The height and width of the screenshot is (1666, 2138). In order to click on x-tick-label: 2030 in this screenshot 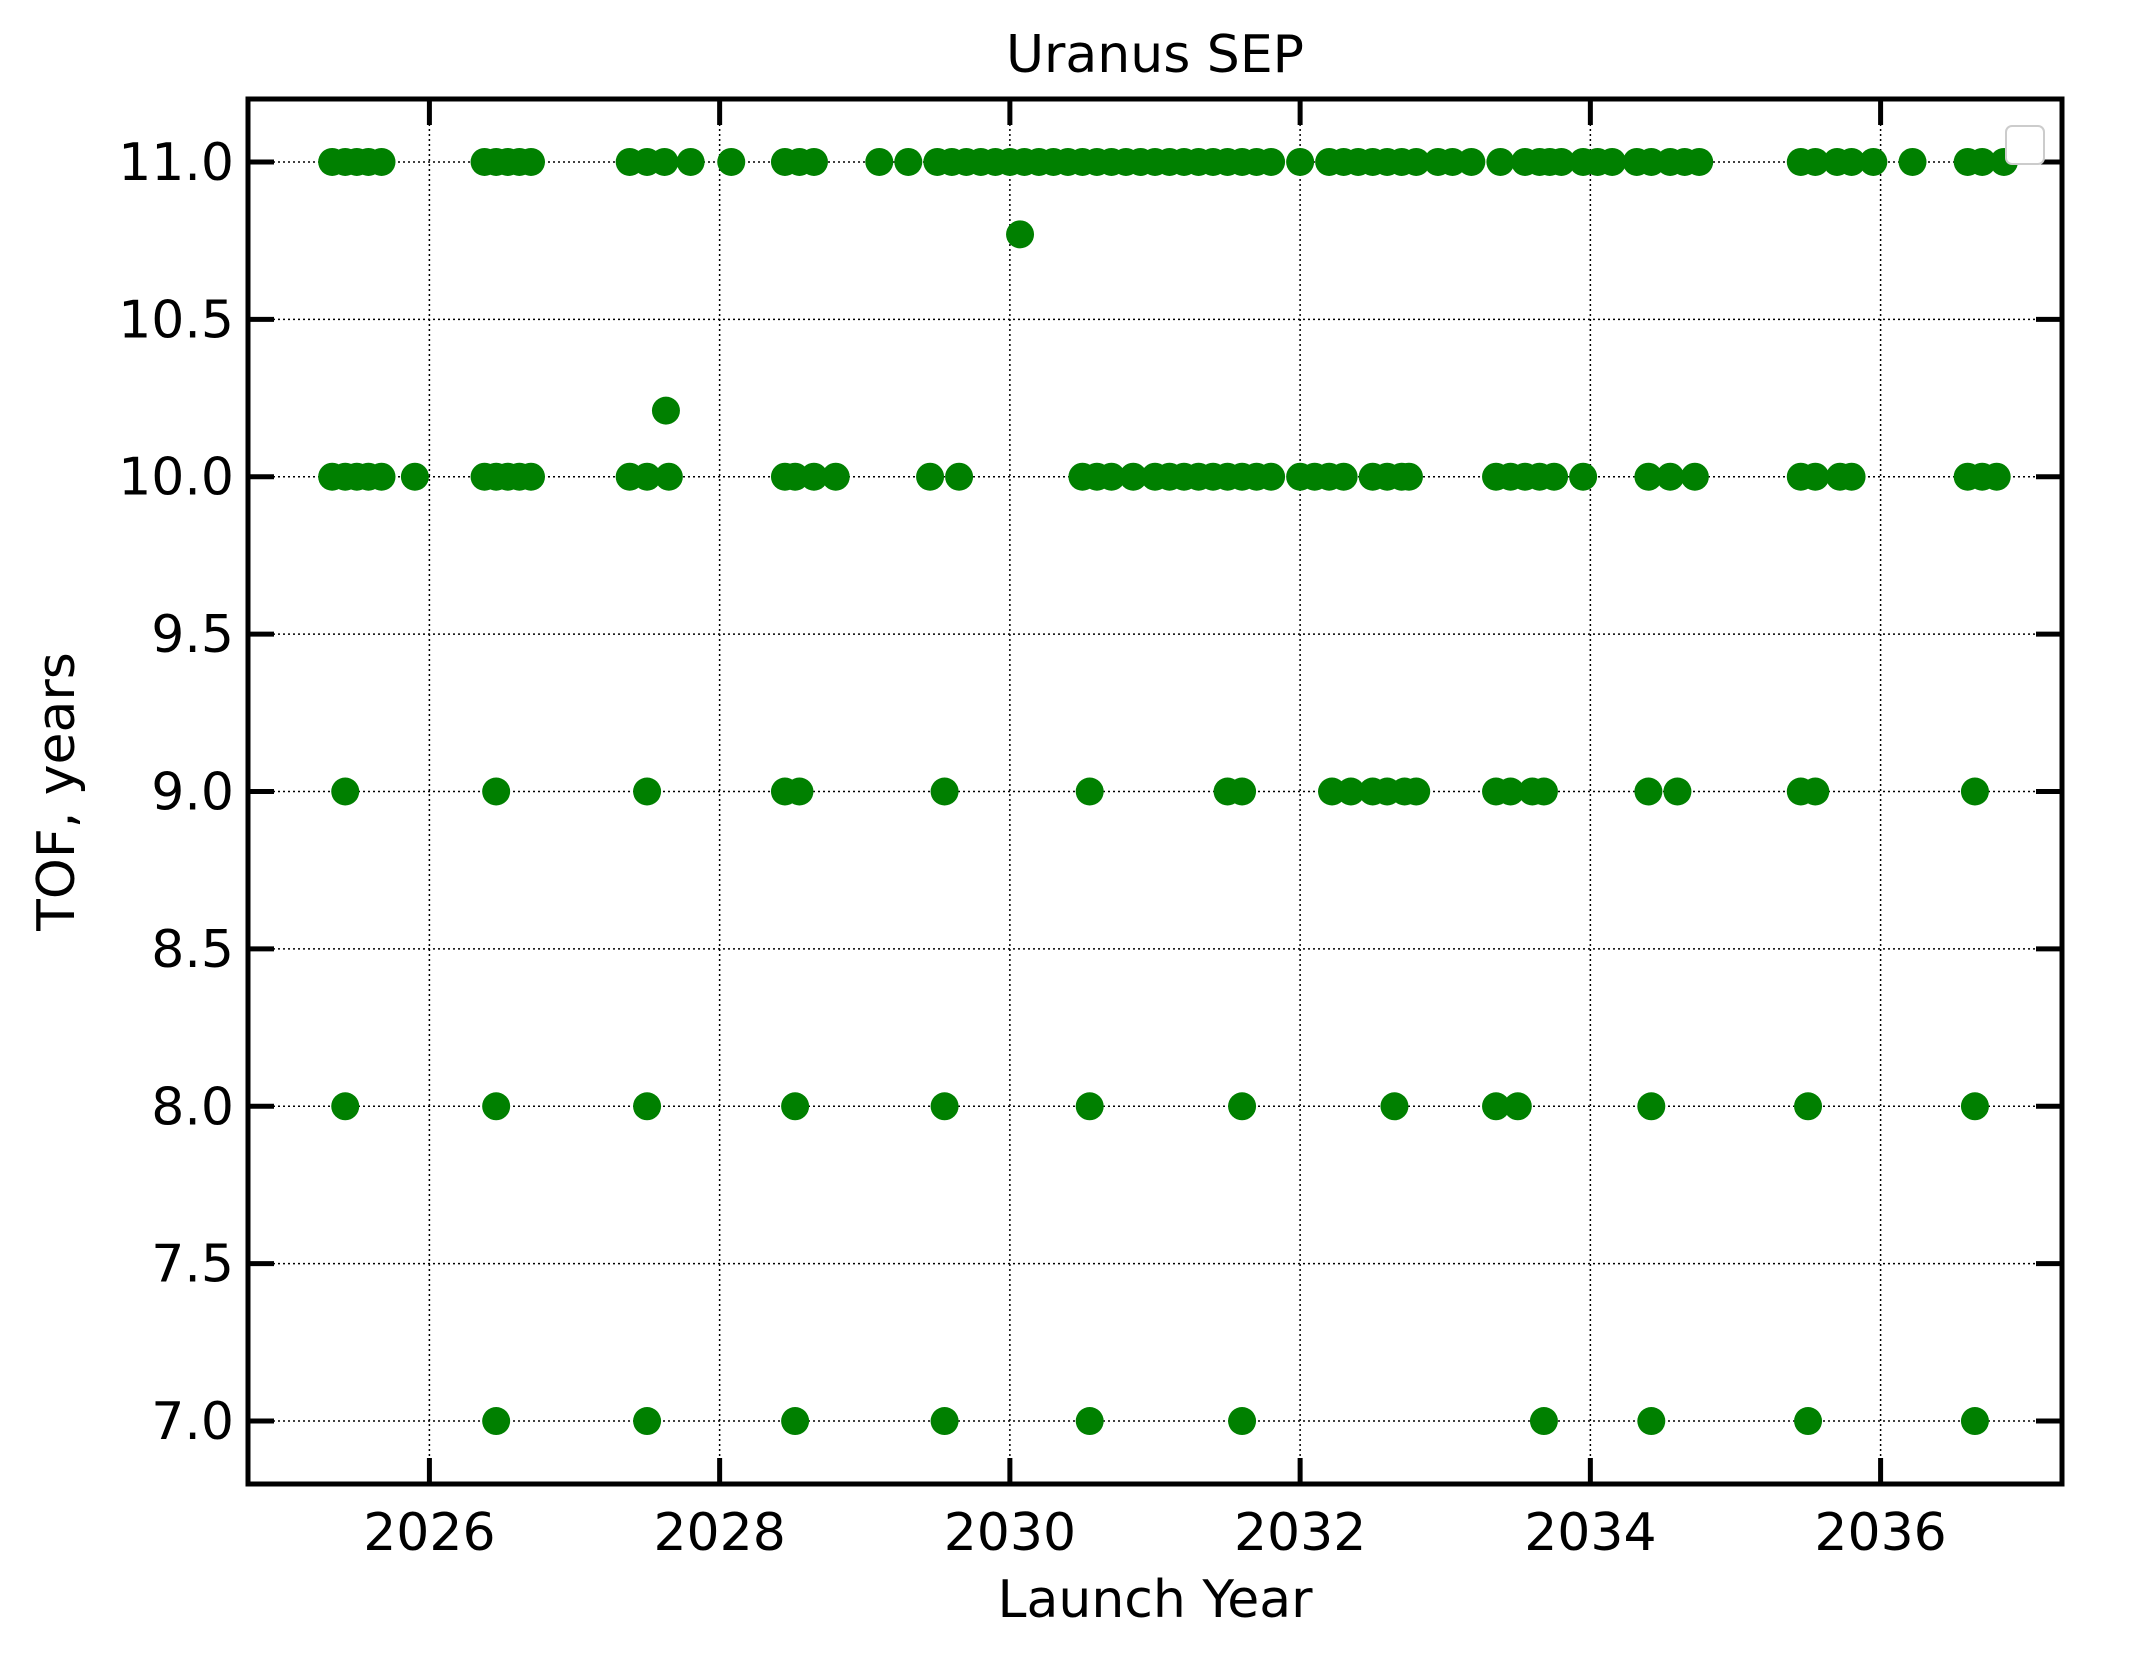, I will do `click(1010, 1533)`.